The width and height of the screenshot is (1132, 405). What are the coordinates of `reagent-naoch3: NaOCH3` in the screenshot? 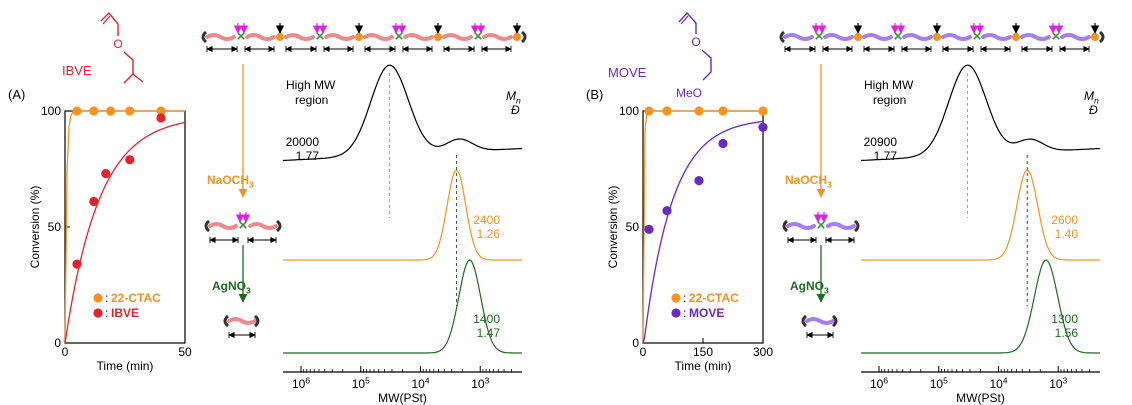 It's located at (230, 181).